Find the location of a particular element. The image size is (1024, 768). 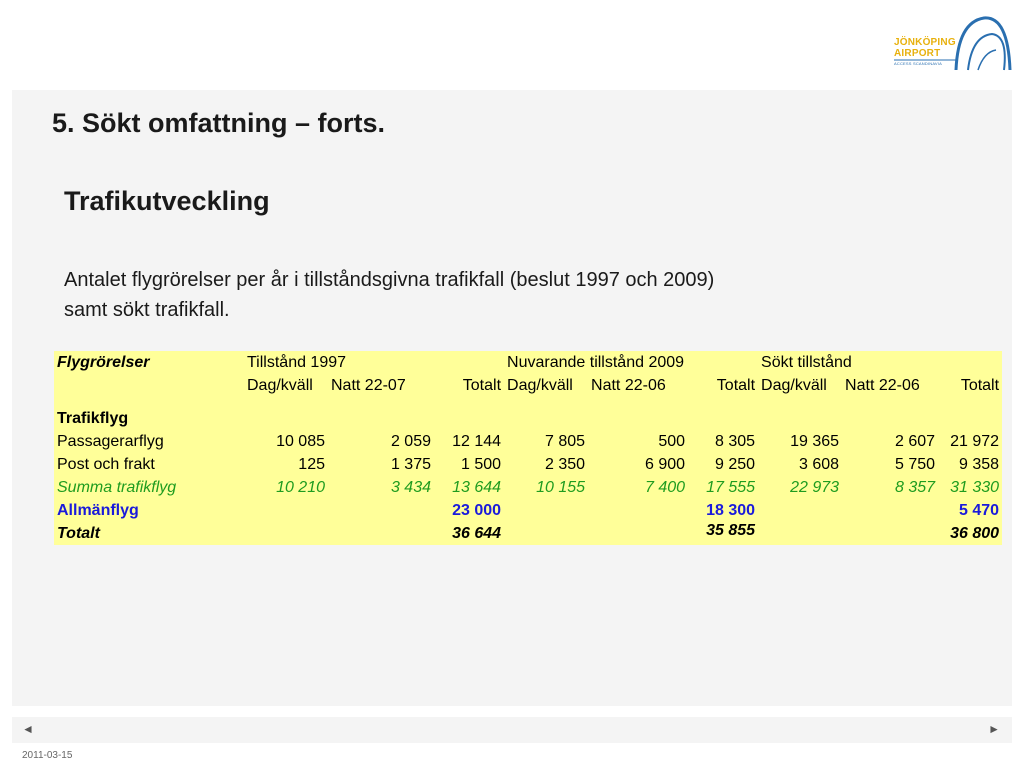

cell: 2 607 is located at coordinates (915, 441).